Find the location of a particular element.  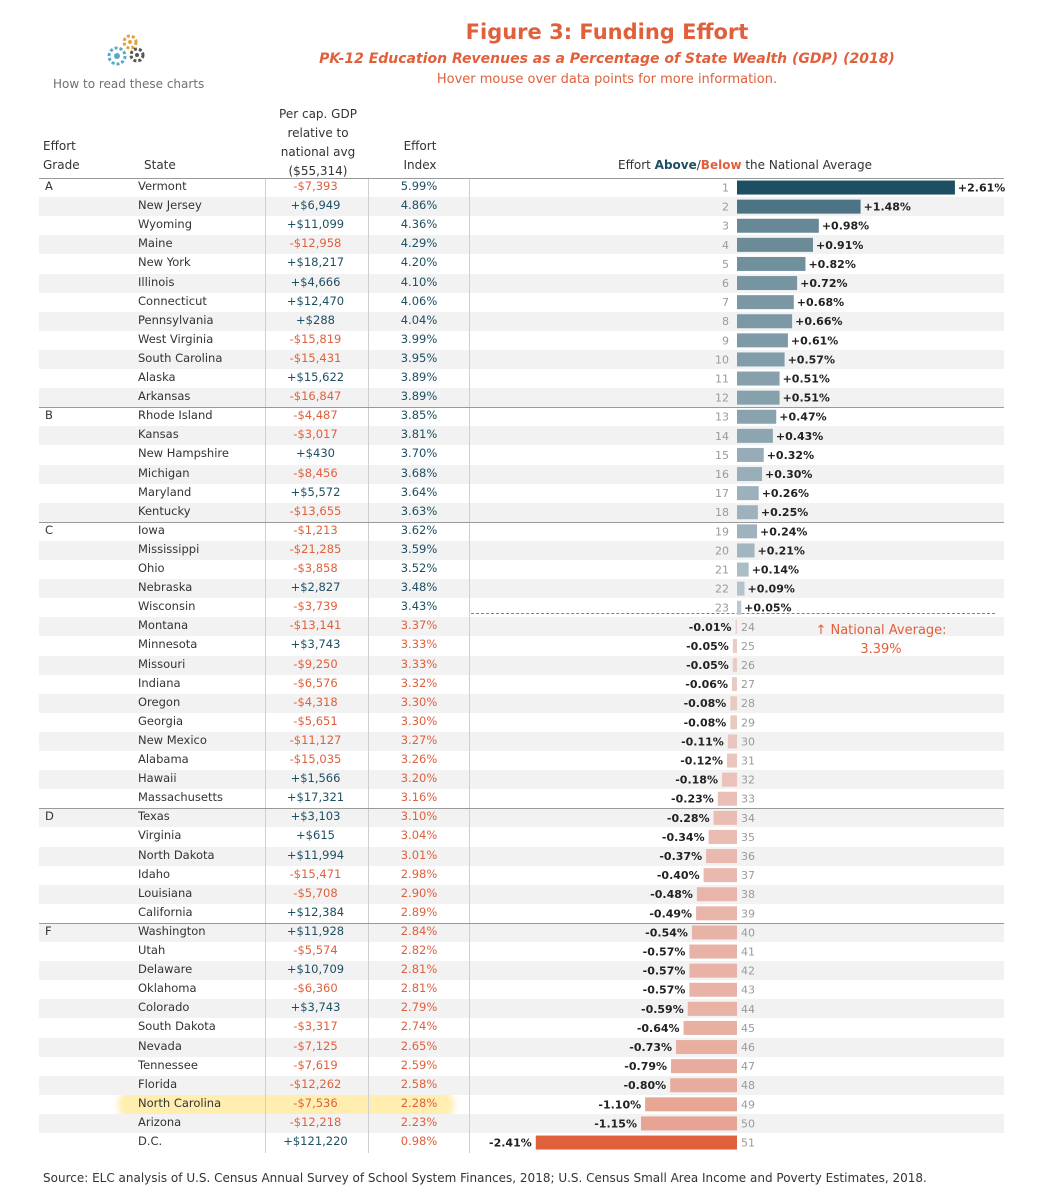

gdp-value: -$15,035 is located at coordinates (315, 759).